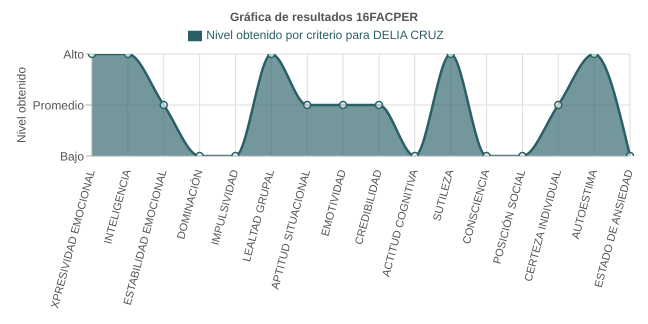  I want to click on text: Alto, so click(73, 54).